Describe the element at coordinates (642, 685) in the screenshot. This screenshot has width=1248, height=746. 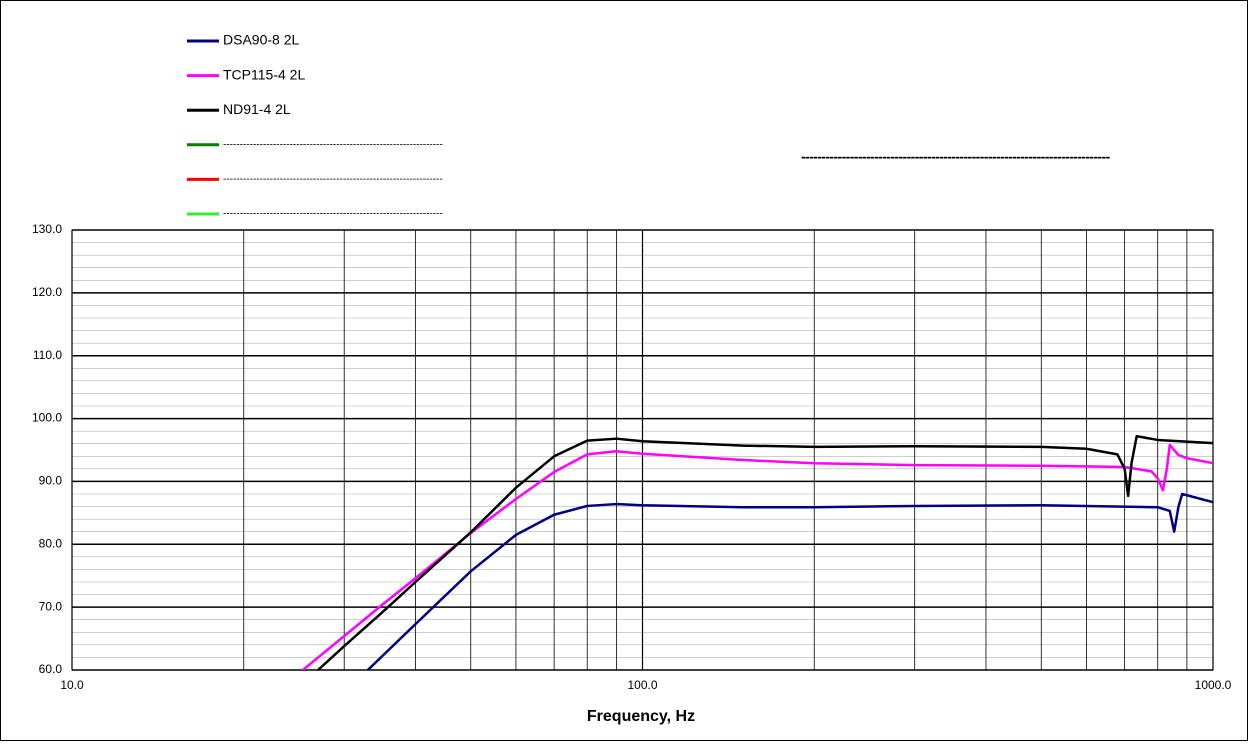
I see `x-tick-label: 100.0` at that location.